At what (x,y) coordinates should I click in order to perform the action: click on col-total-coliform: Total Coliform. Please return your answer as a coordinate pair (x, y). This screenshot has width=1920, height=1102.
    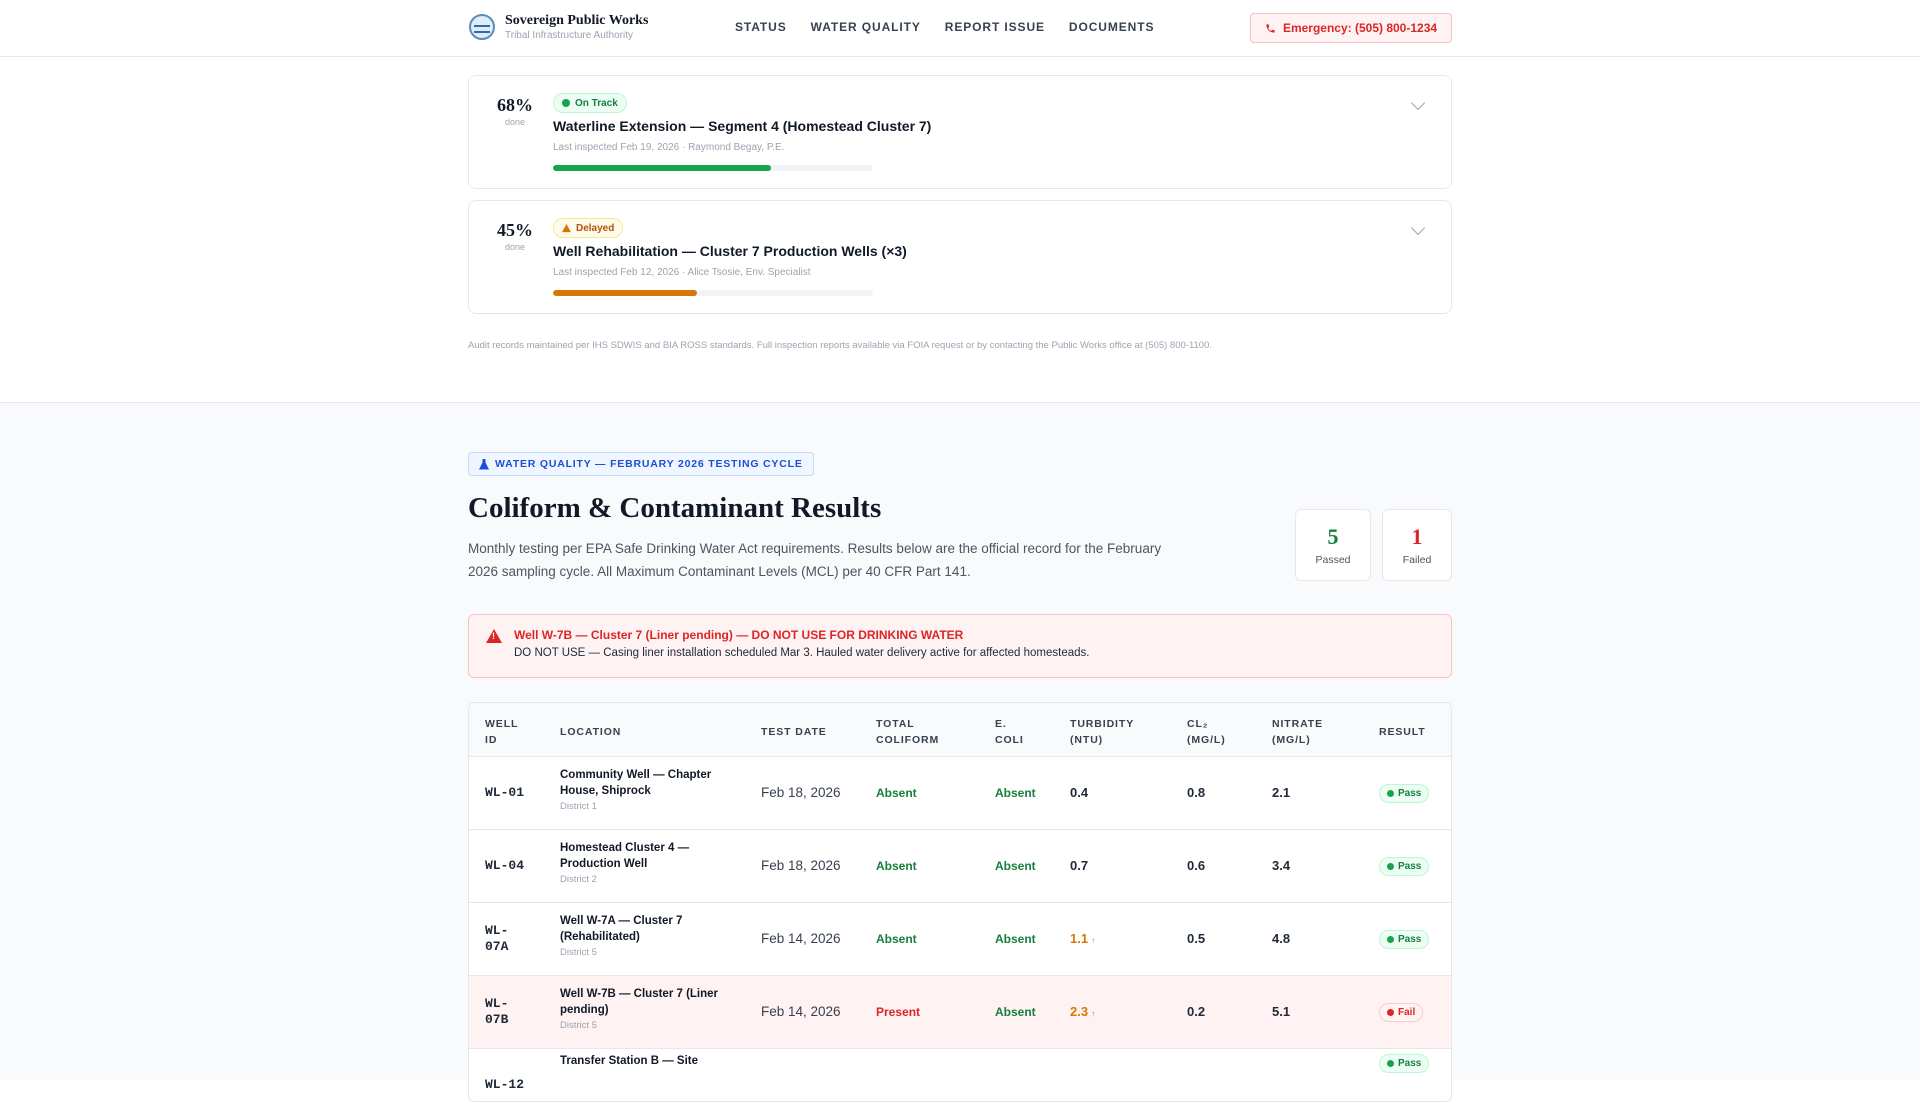
    Looking at the image, I should click on (908, 732).